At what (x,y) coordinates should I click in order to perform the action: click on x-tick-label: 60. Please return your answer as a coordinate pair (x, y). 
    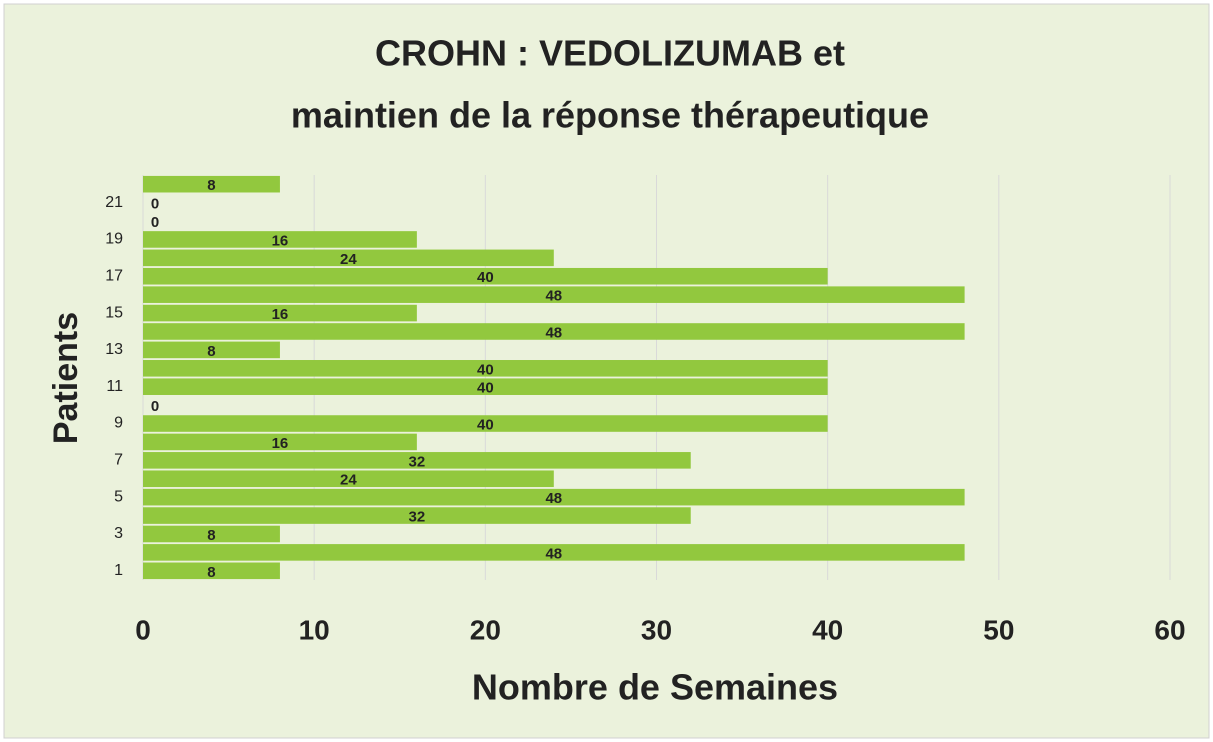
    Looking at the image, I should click on (1169, 629).